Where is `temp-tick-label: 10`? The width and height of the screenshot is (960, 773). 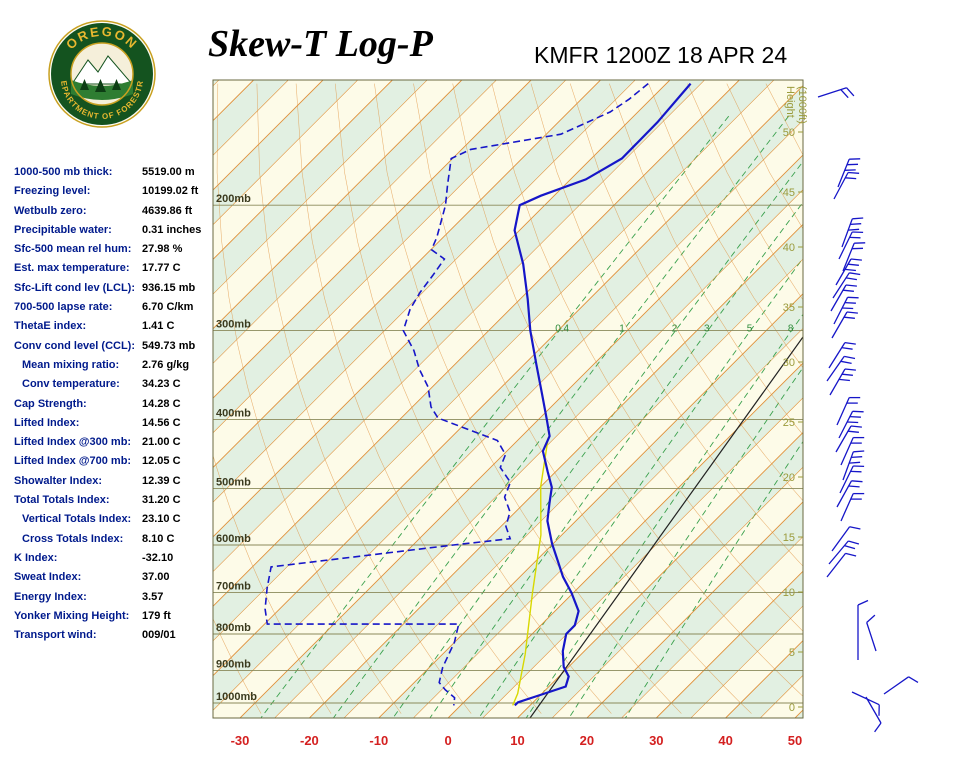
temp-tick-label: 10 is located at coordinates (517, 740).